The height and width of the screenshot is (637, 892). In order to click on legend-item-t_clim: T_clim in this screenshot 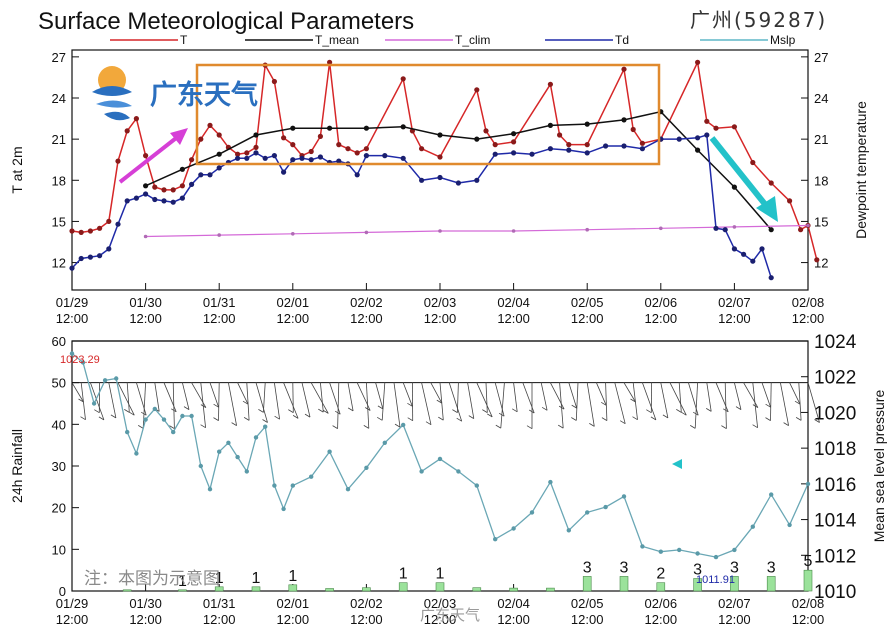, I will do `click(437, 40)`.